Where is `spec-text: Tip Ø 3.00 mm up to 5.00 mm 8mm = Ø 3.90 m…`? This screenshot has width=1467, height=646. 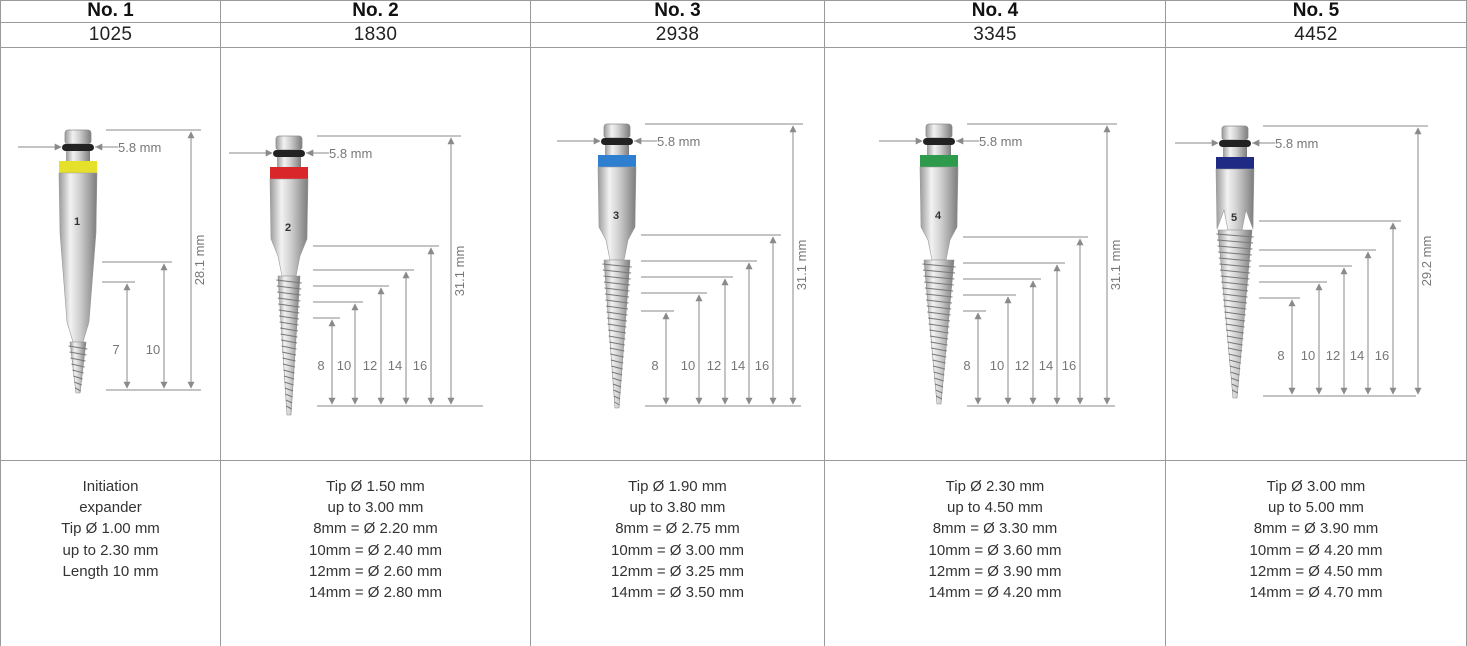 spec-text: Tip Ø 3.00 mm up to 5.00 mm 8mm = Ø 3.90 m… is located at coordinates (1316, 539).